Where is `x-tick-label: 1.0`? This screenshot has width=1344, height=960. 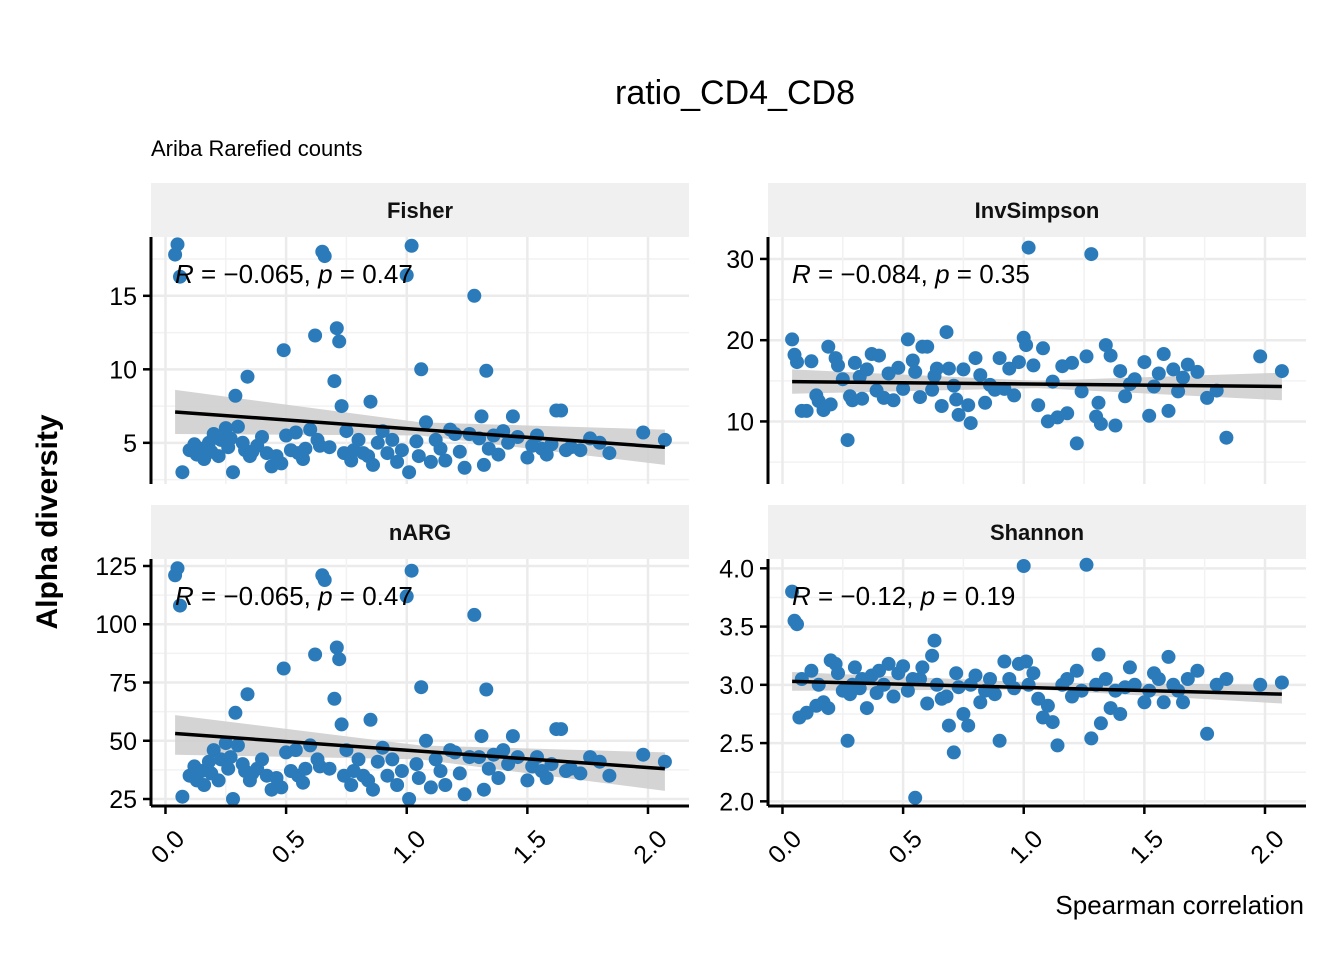 x-tick-label: 1.0 is located at coordinates (1026, 847).